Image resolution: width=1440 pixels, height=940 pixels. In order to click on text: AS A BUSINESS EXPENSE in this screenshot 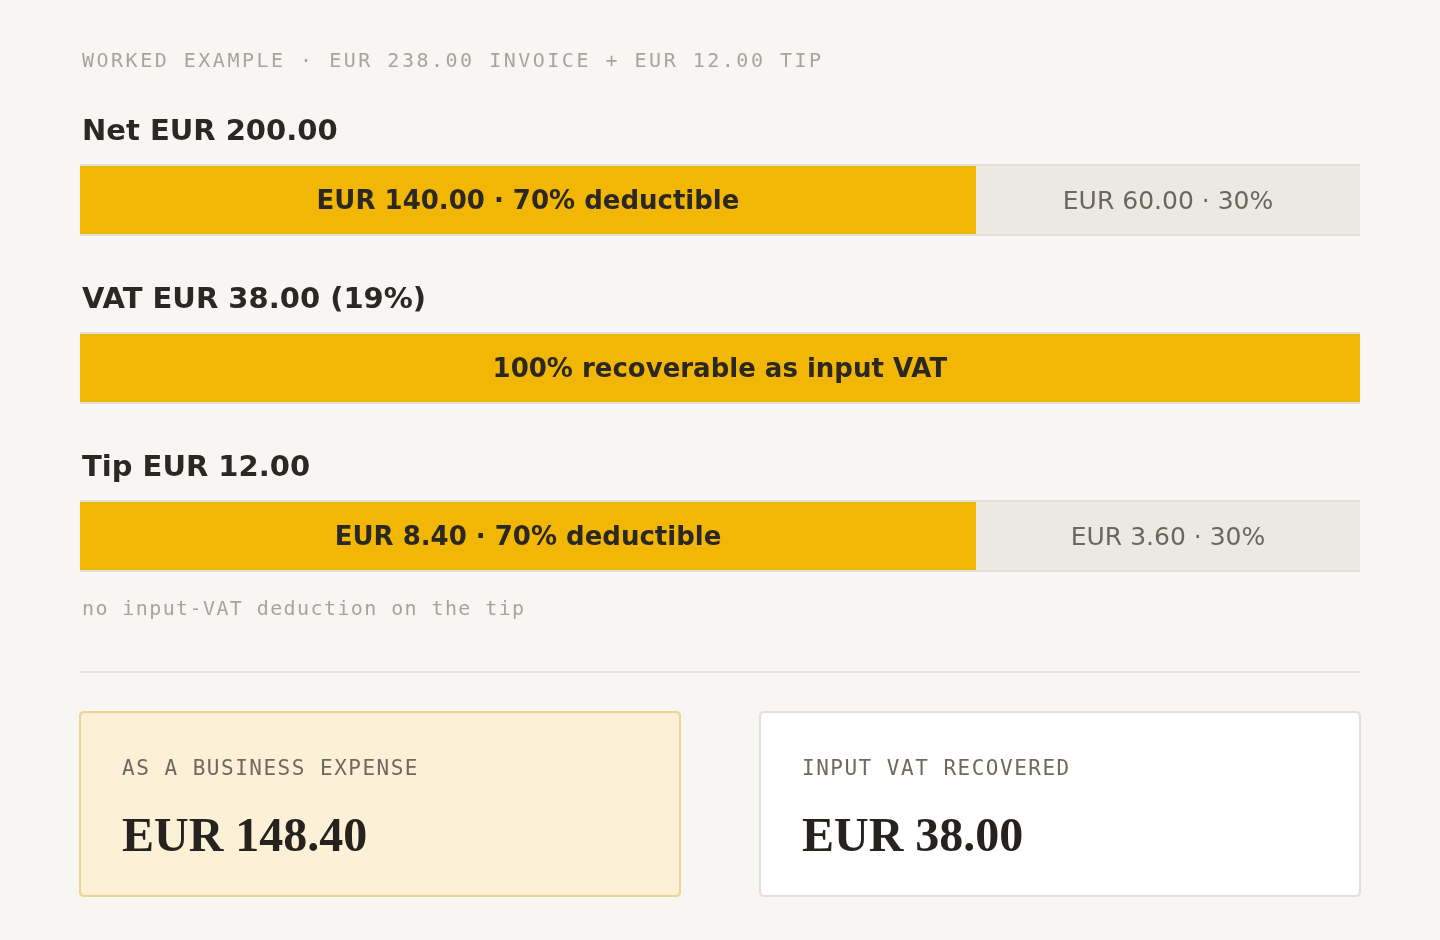, I will do `click(271, 768)`.